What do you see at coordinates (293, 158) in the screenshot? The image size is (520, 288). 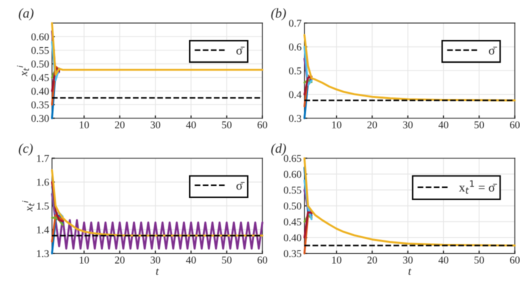 I see `y-tick-label: 0.65` at bounding box center [293, 158].